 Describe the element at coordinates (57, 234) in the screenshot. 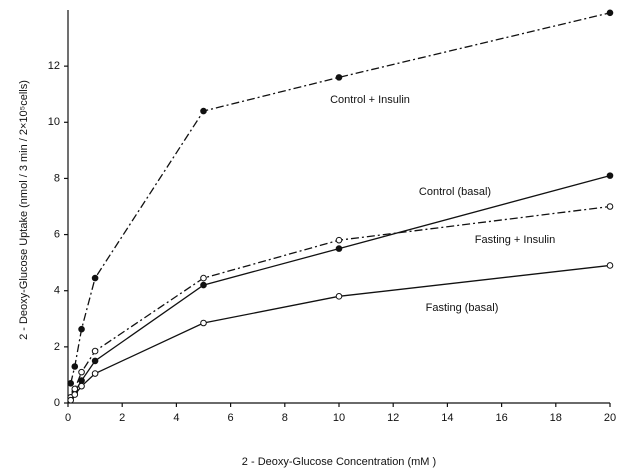

I see `y-tick-label: 6` at that location.